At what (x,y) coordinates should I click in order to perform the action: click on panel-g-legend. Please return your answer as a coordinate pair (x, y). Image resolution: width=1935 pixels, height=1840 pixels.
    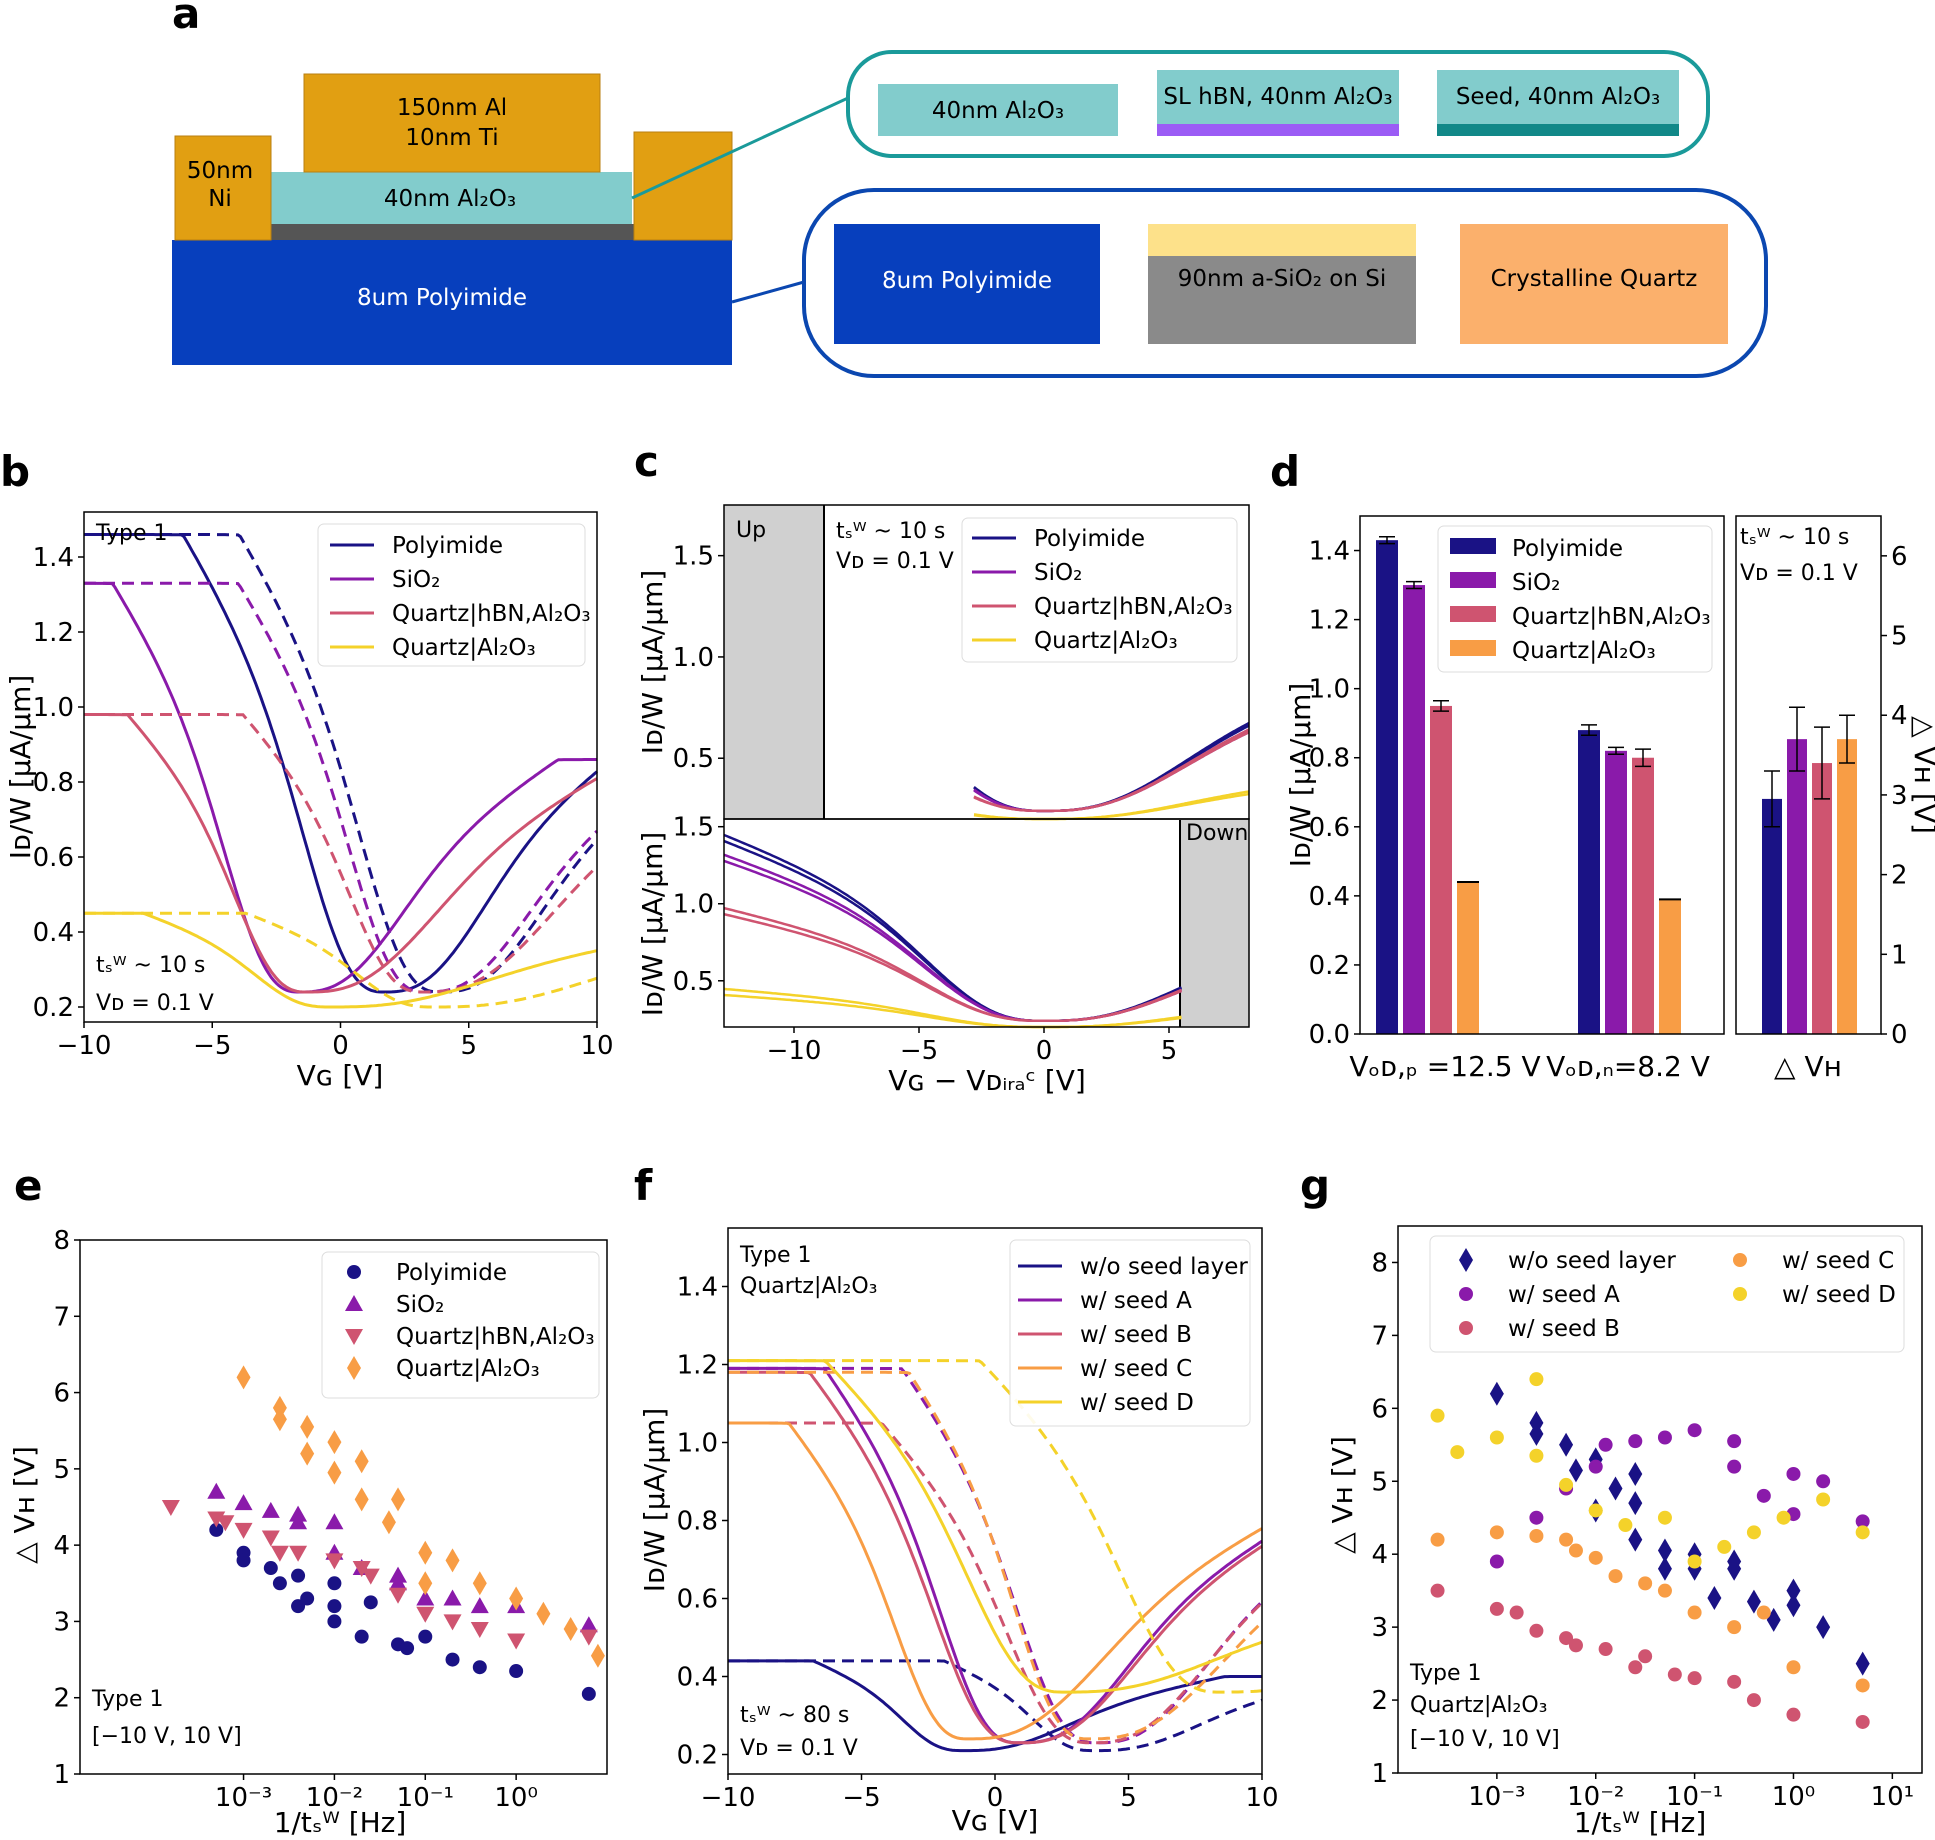
    Looking at the image, I should click on (1667, 1294).